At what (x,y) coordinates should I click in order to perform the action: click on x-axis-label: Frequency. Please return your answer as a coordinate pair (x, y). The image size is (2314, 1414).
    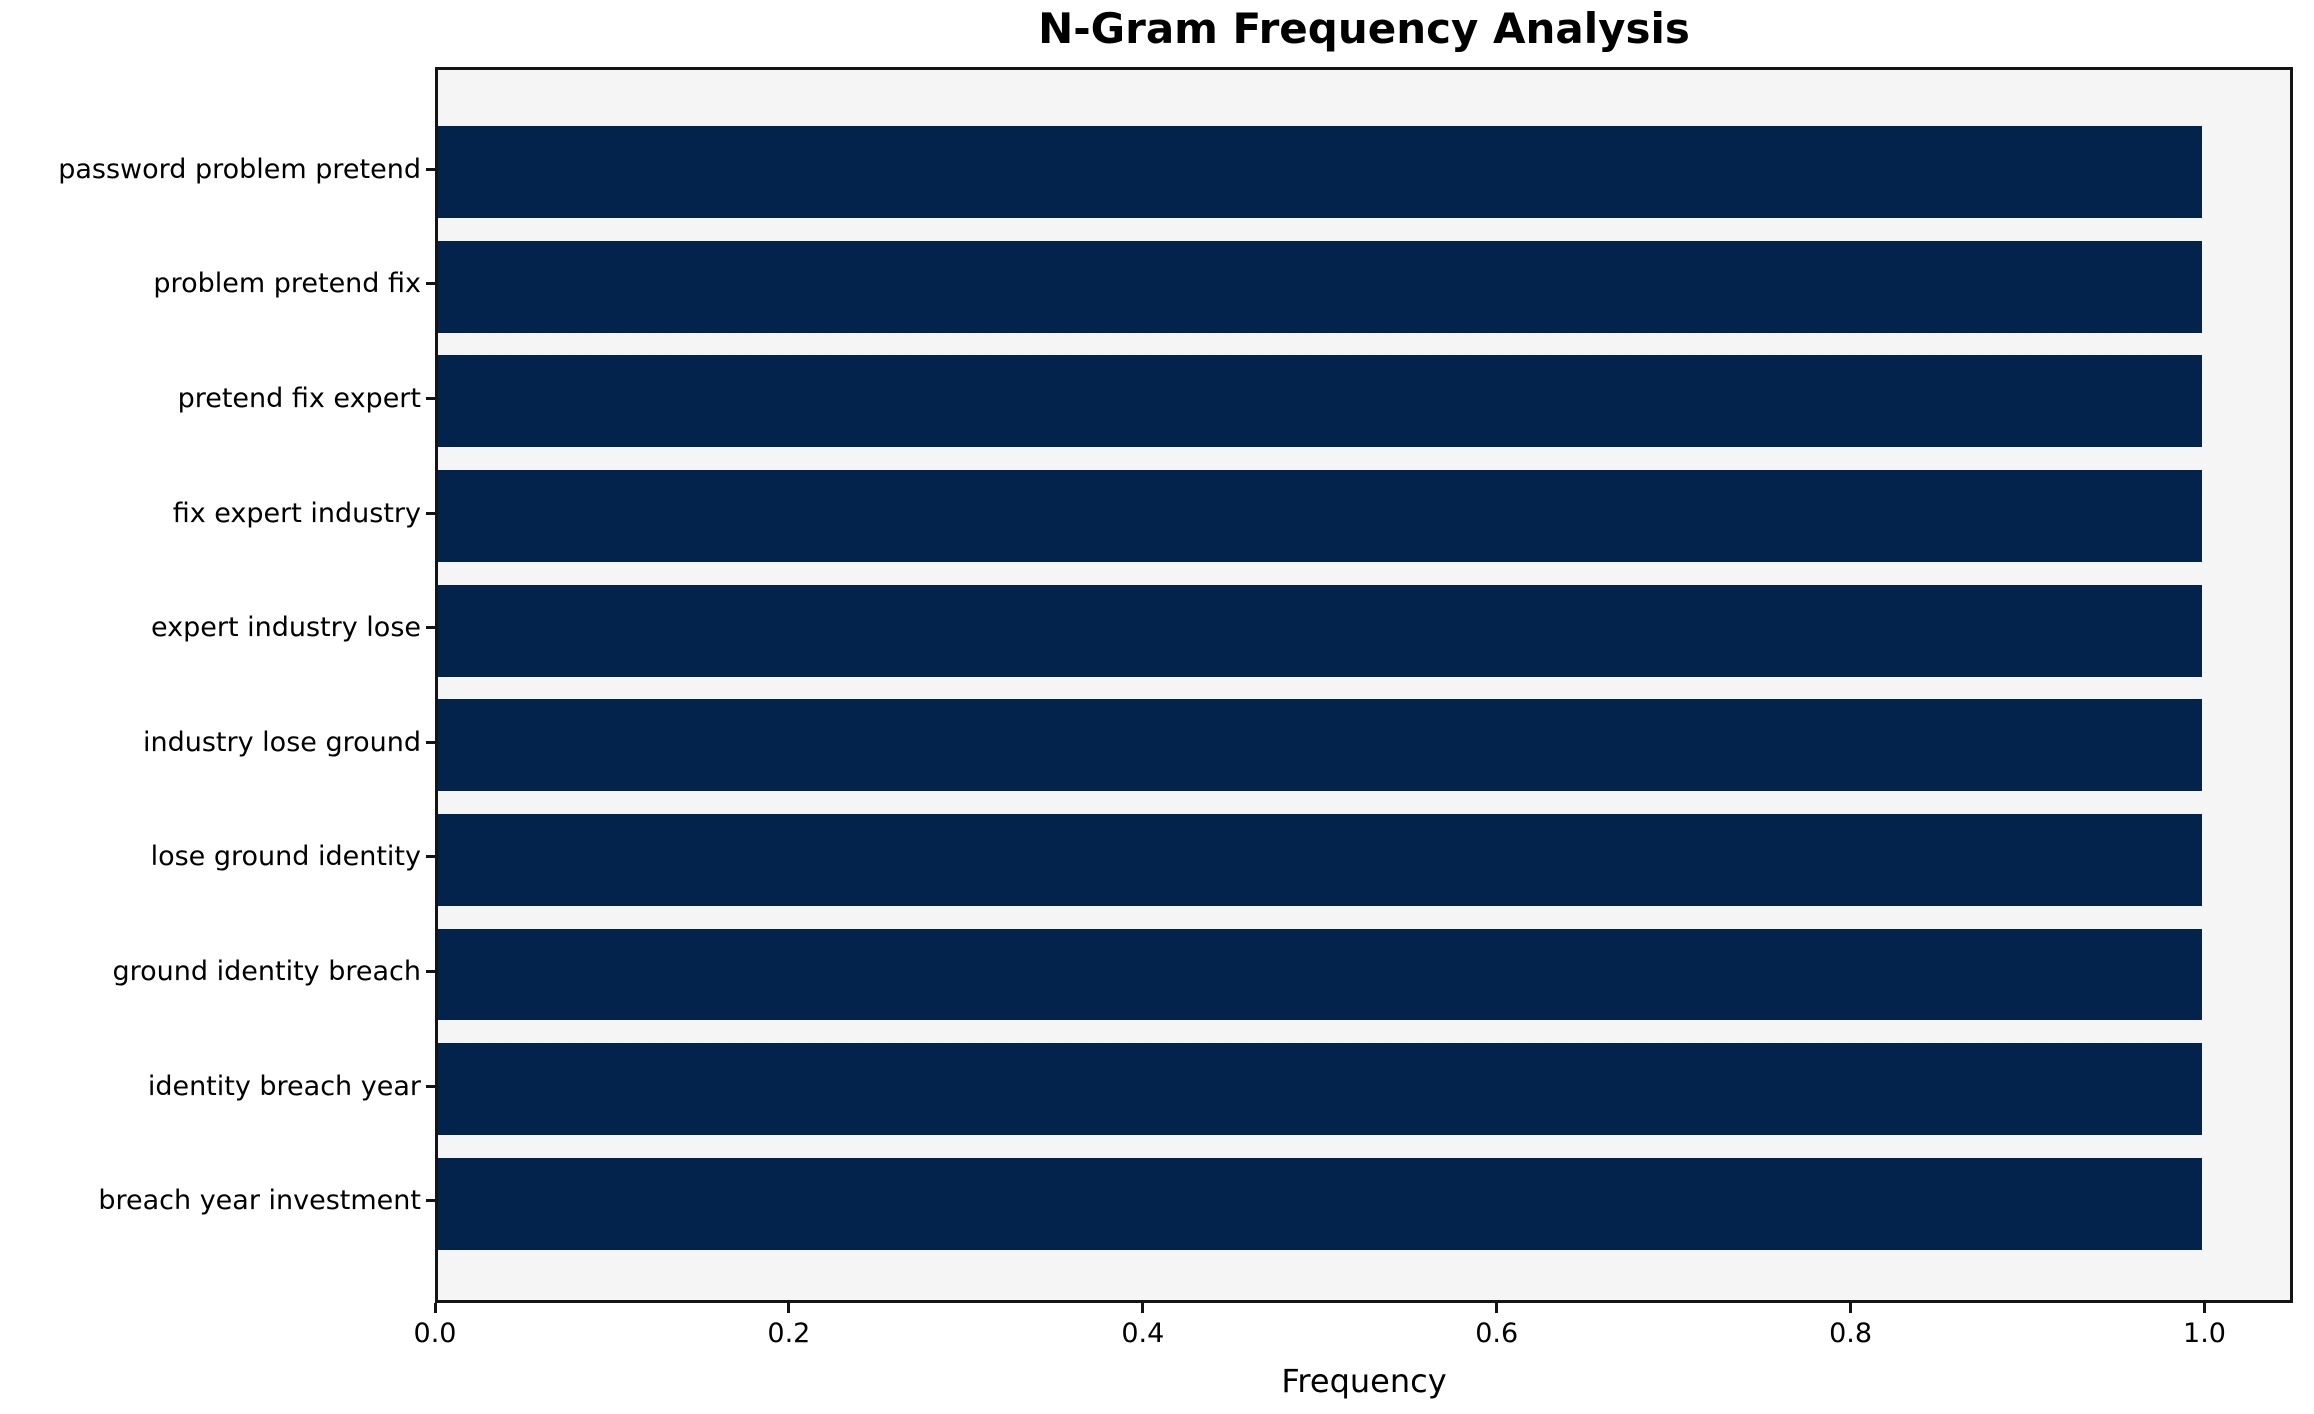
    Looking at the image, I should click on (1364, 1381).